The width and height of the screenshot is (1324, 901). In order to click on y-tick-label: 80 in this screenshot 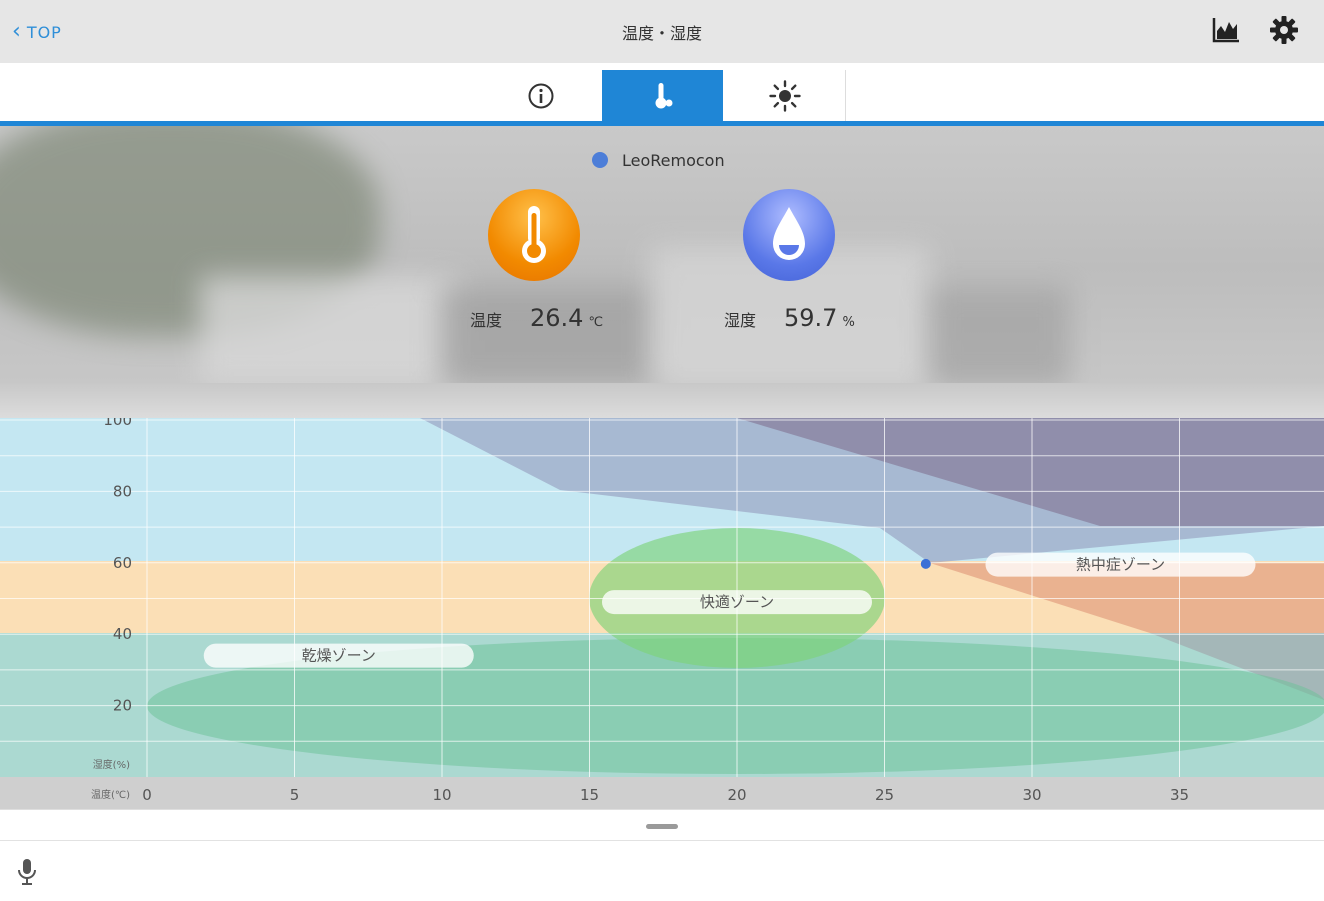, I will do `click(122, 491)`.